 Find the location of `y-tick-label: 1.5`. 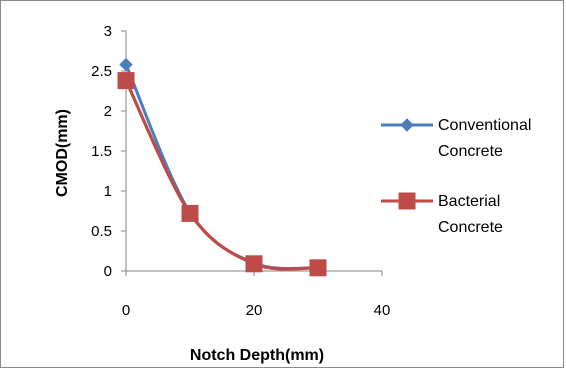

y-tick-label: 1.5 is located at coordinates (101, 151).